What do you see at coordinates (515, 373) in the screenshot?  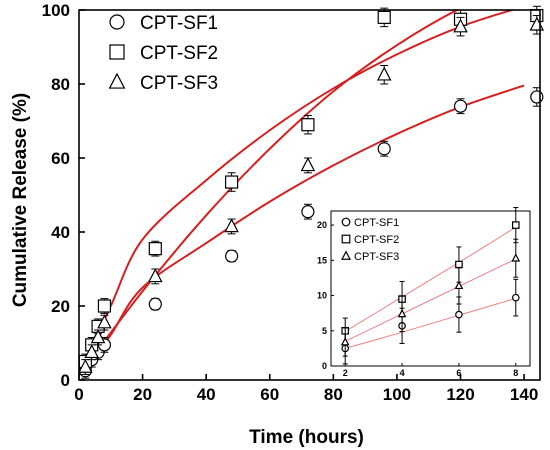 I see `inset-x-tick-label: 8` at bounding box center [515, 373].